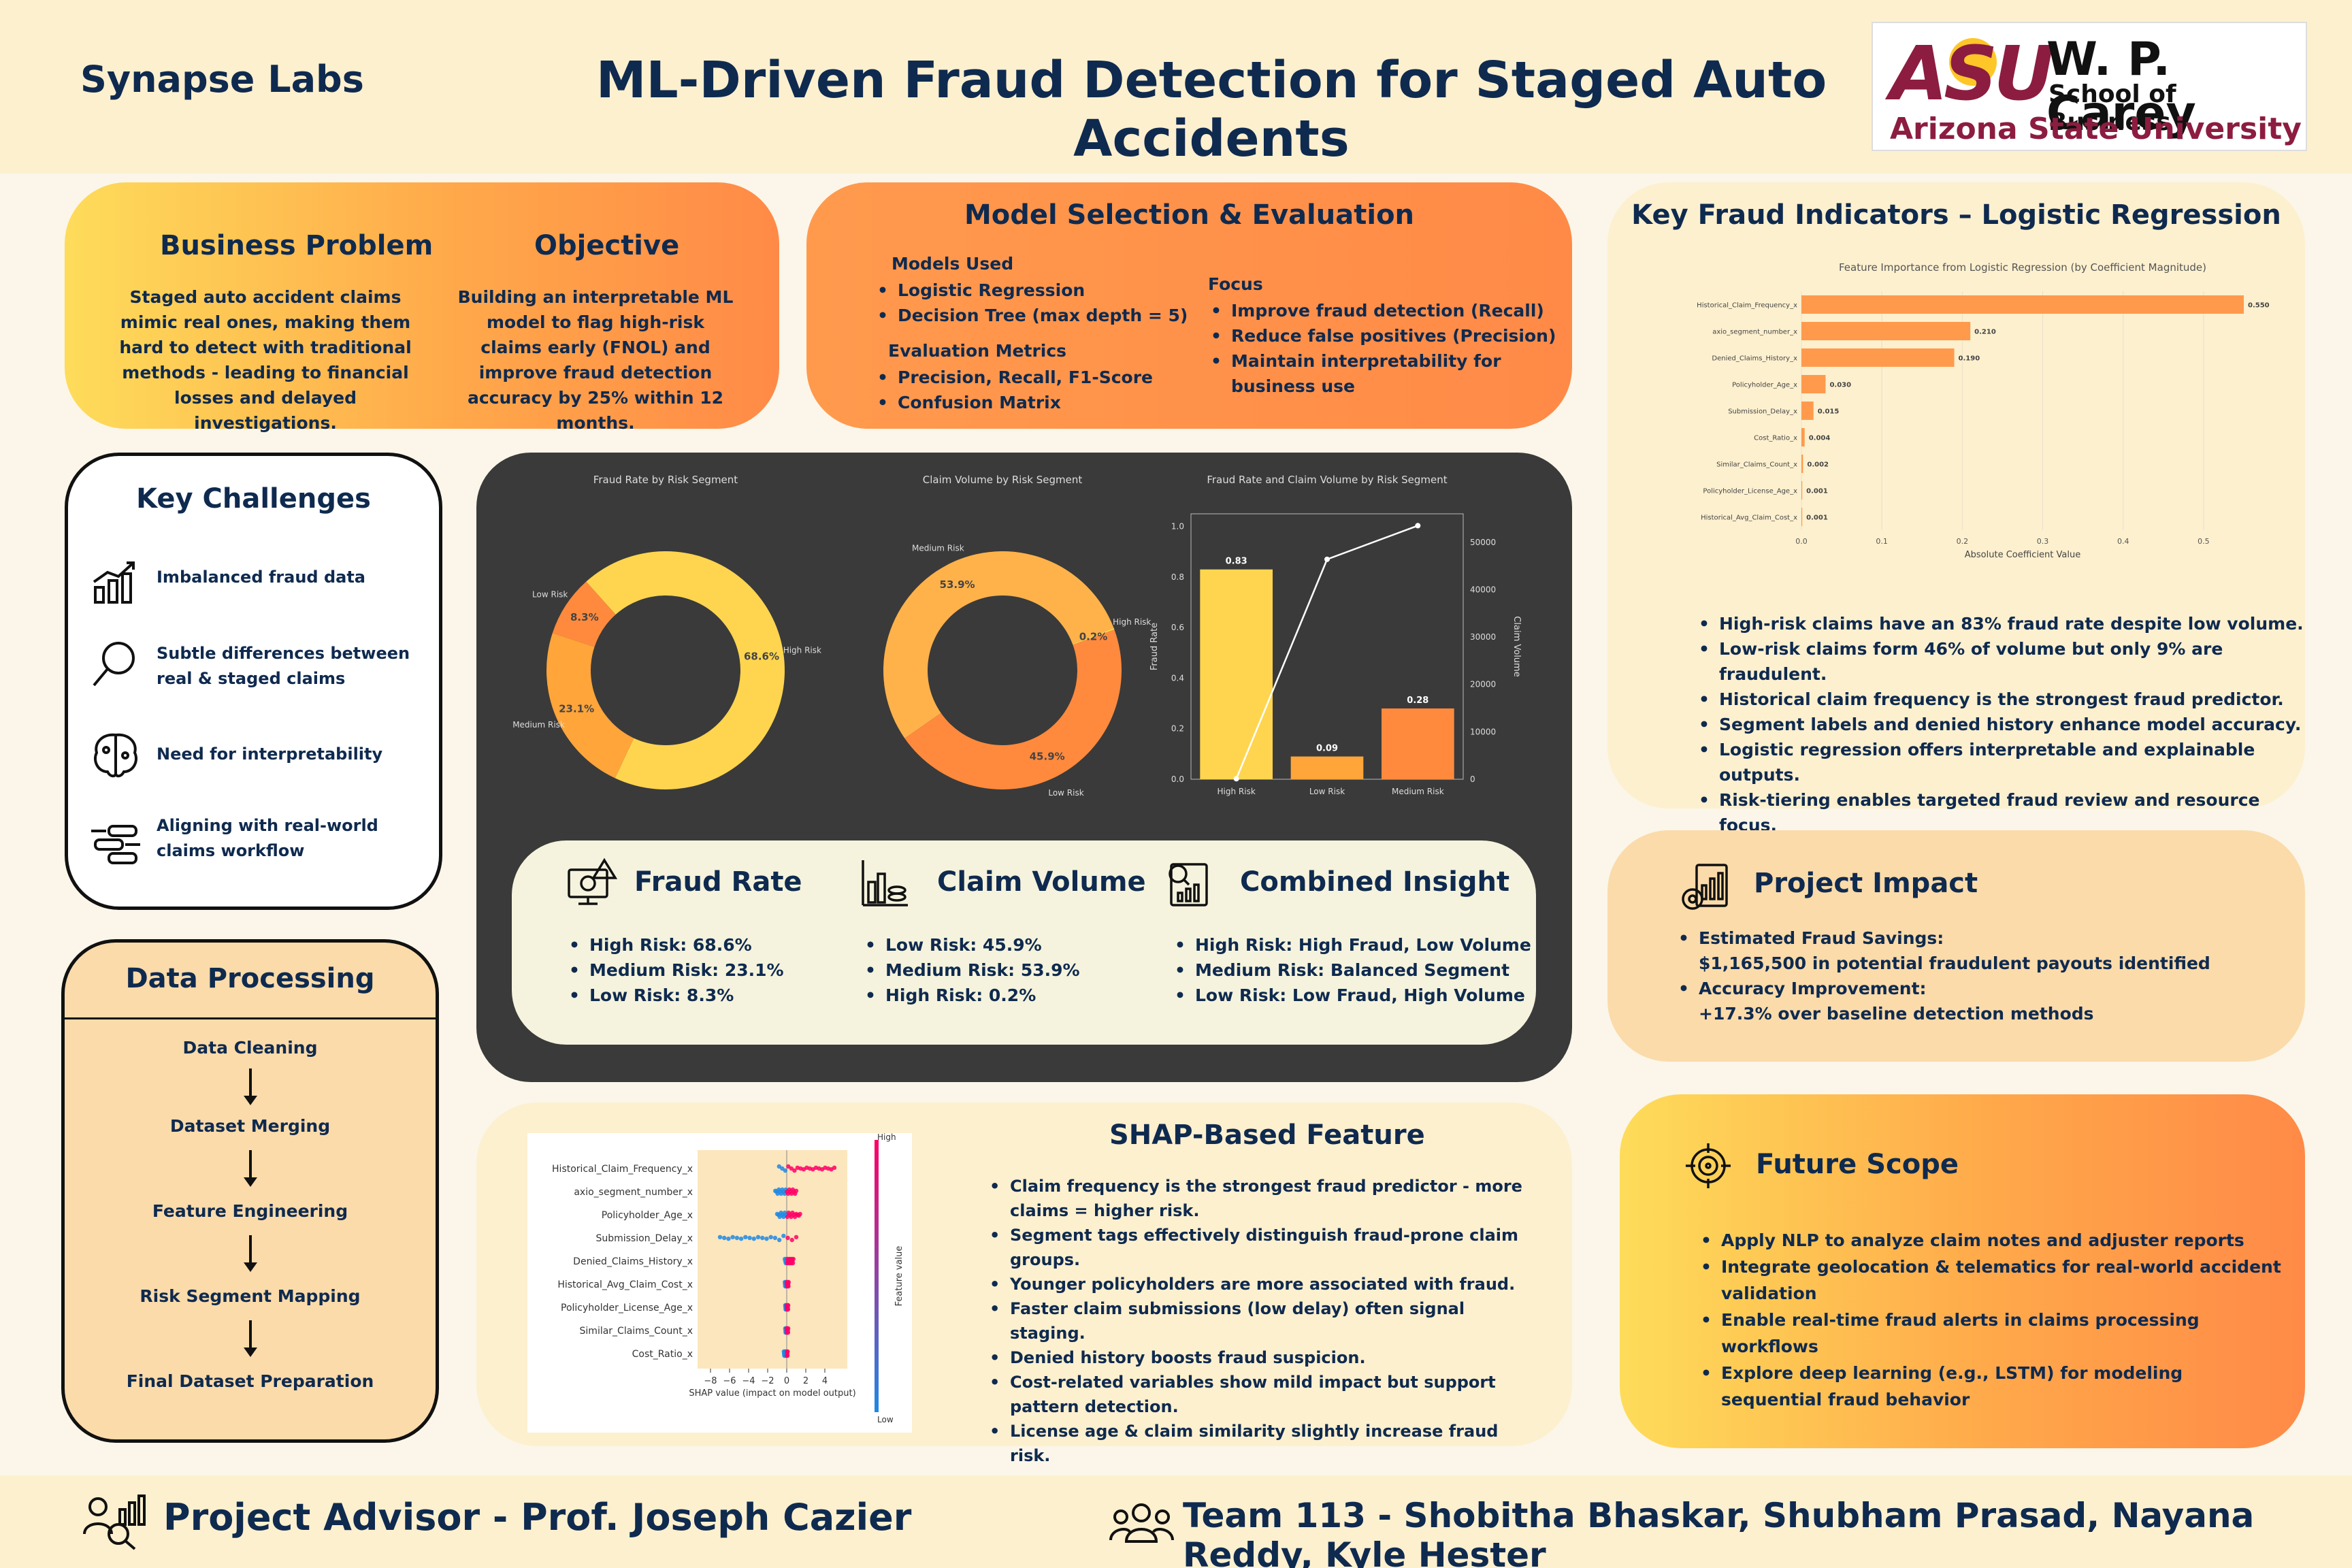  I want to click on y-tick-label: 0.4, so click(1178, 678).